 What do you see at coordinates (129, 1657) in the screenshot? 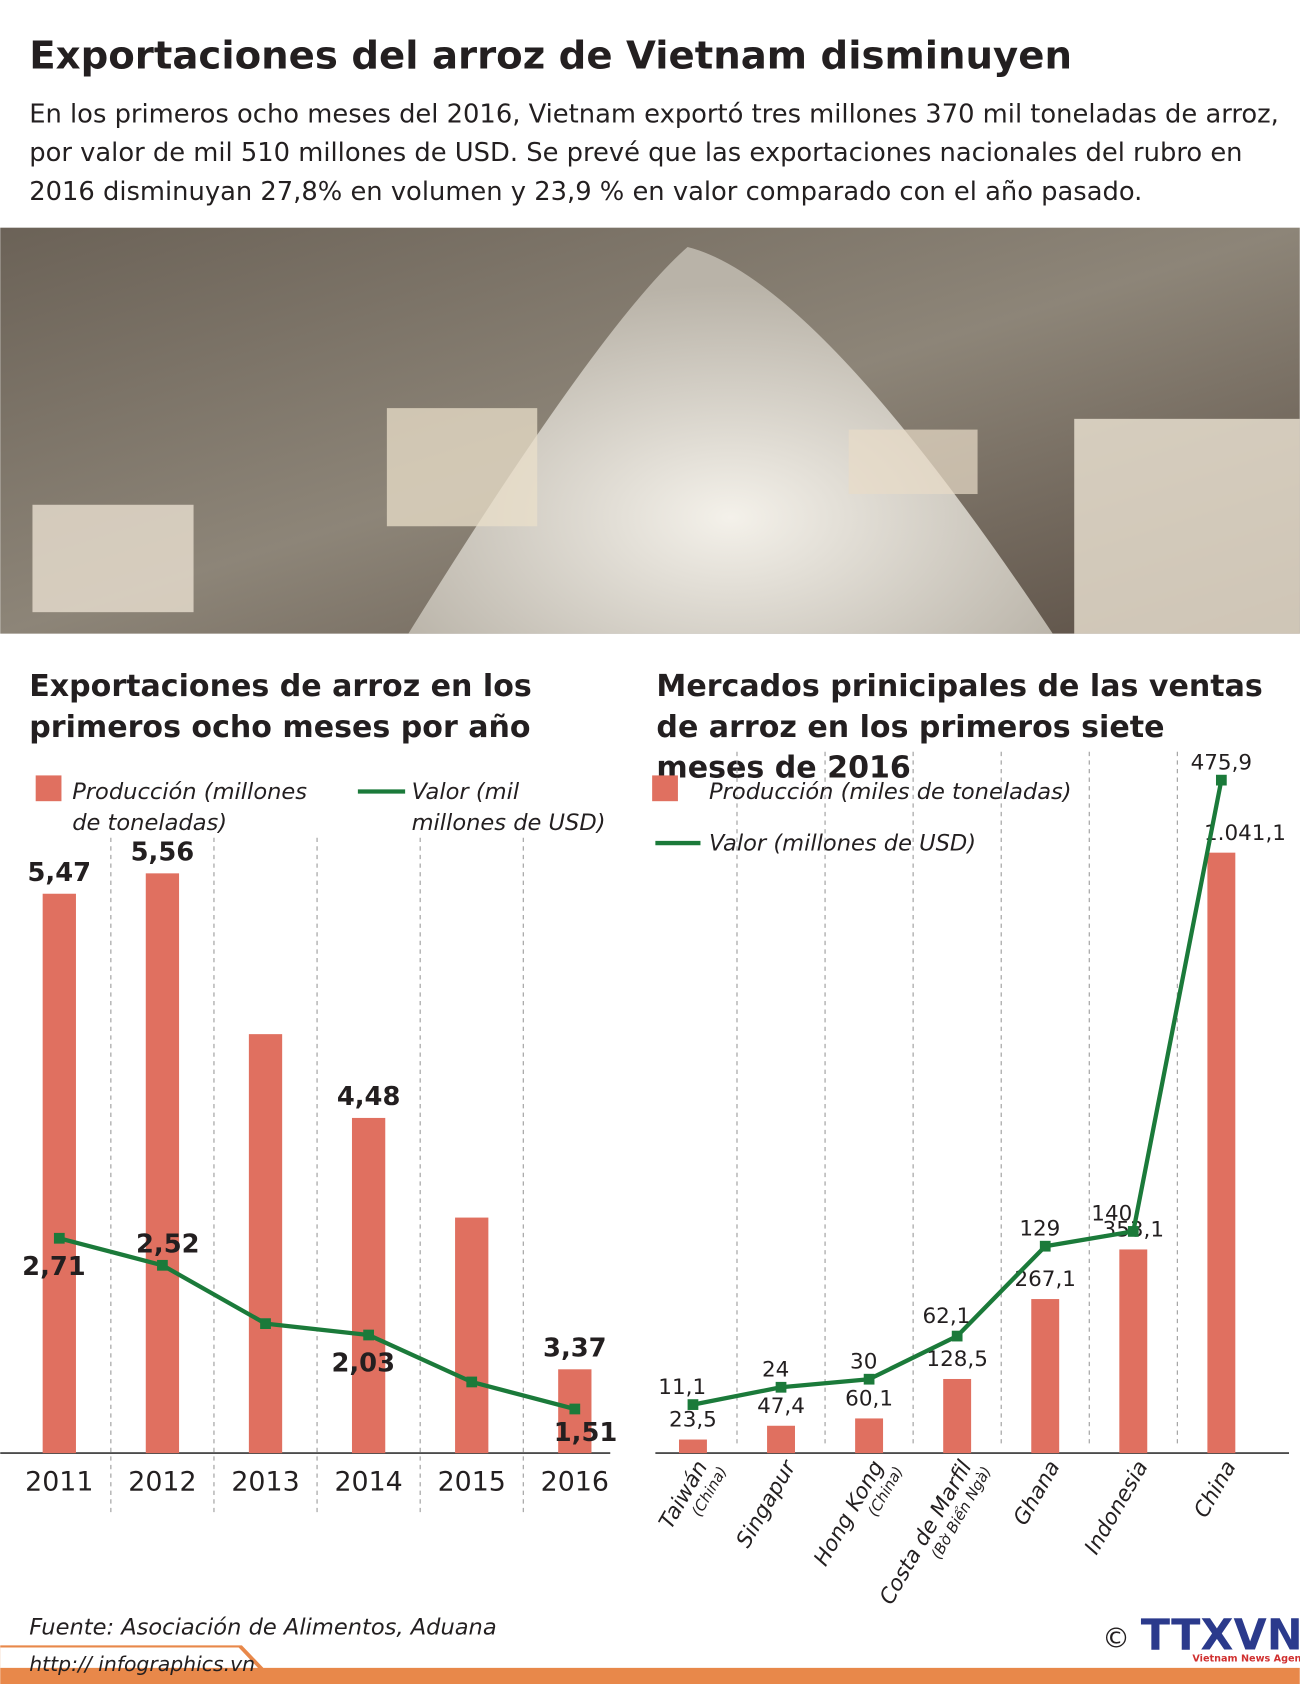
I see `footer-tab` at bounding box center [129, 1657].